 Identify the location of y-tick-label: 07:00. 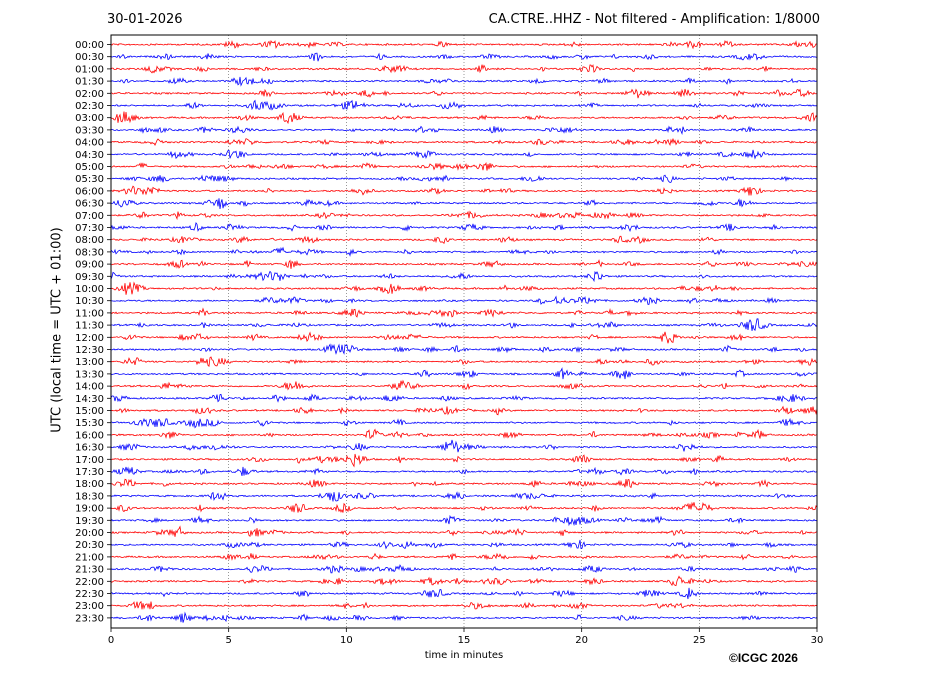
(89, 216).